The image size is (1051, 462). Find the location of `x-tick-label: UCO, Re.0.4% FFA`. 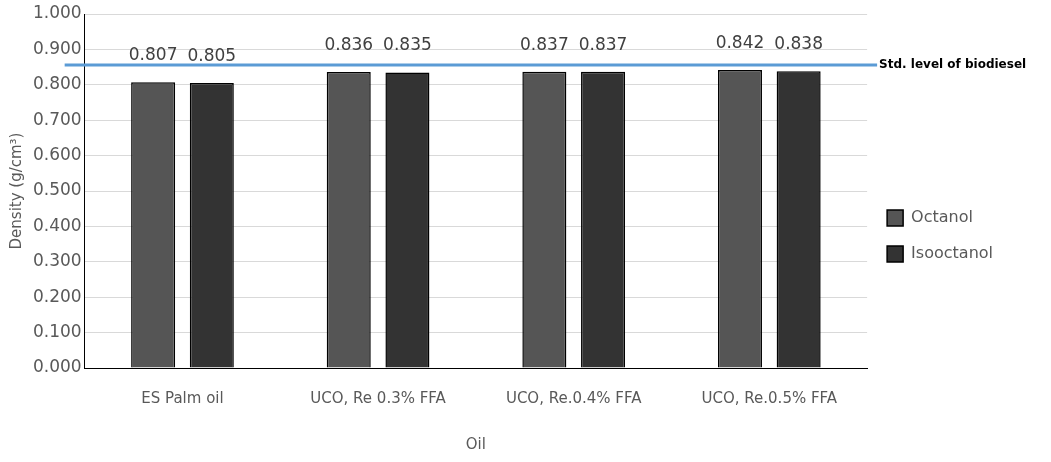

x-tick-label: UCO, Re.0.4% FFA is located at coordinates (574, 397).